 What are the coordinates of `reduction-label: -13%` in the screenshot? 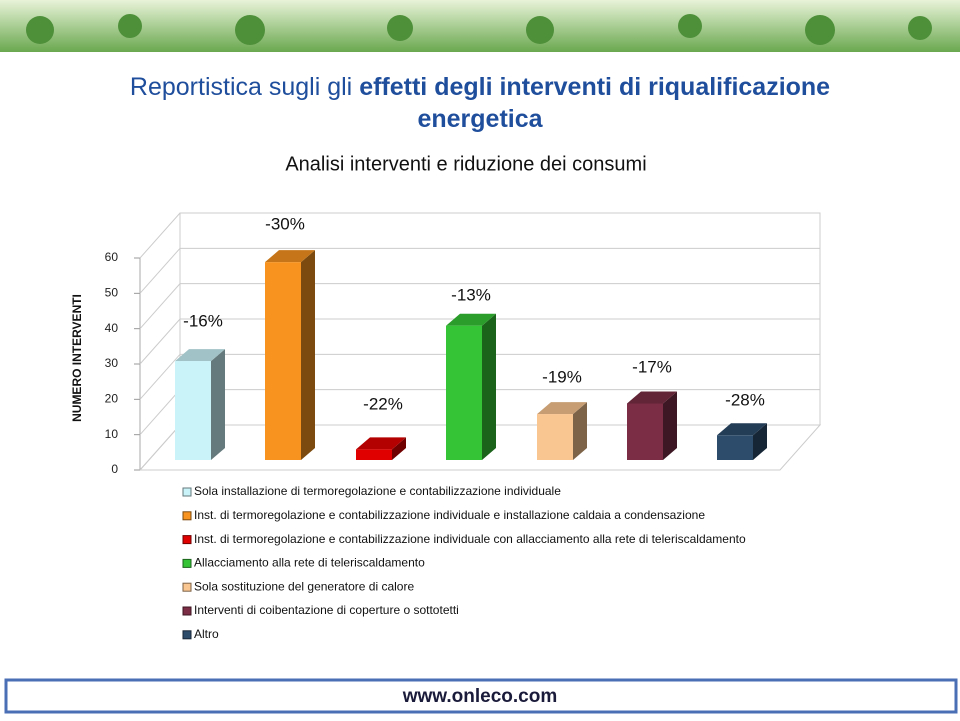 It's located at (471, 294).